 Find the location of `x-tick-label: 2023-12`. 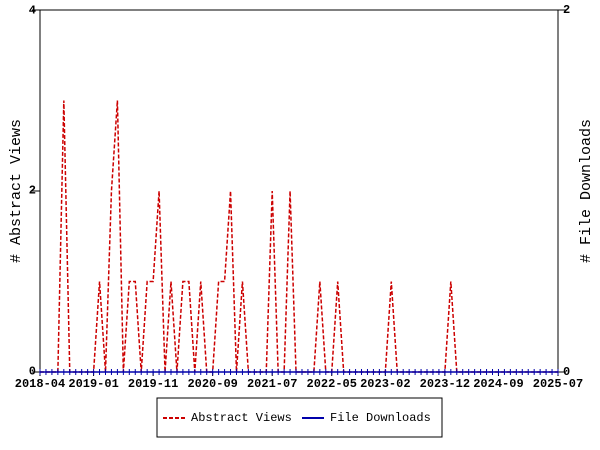

x-tick-label: 2023-12 is located at coordinates (445, 384).